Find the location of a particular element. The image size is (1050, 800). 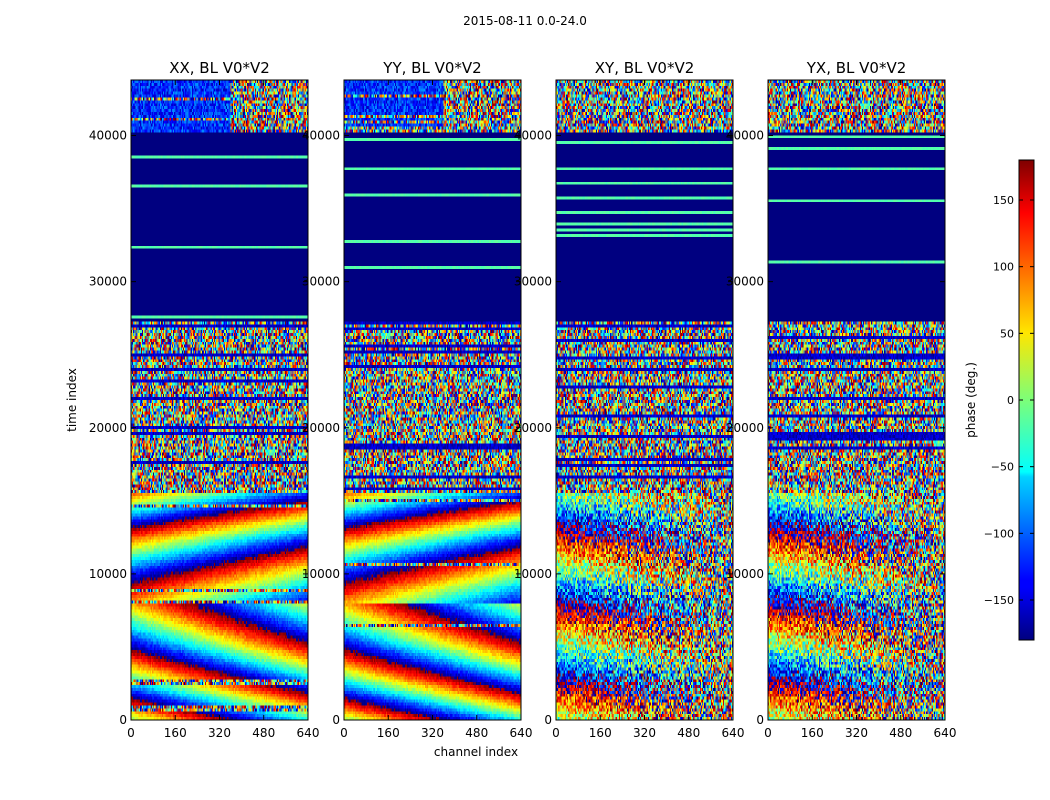

panel-title: YX, BL V0*V2 is located at coordinates (856, 68).